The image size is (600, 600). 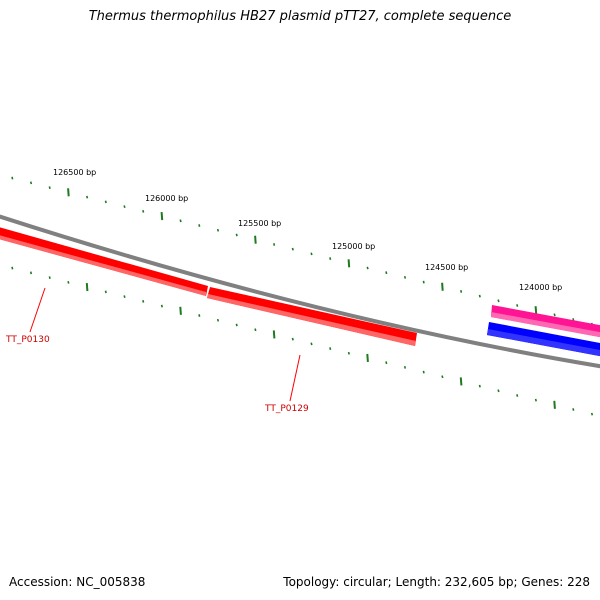 I want to click on scale-label-125500: 125500 bp, so click(x=259, y=223).